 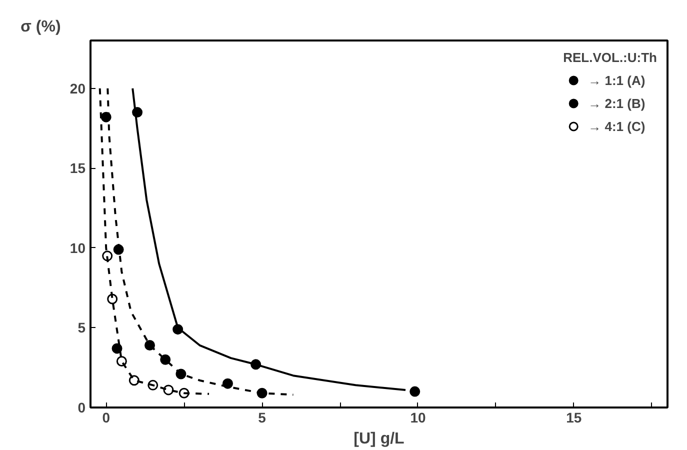 What do you see at coordinates (82, 328) in the screenshot?
I see `y-tick-label: 5` at bounding box center [82, 328].